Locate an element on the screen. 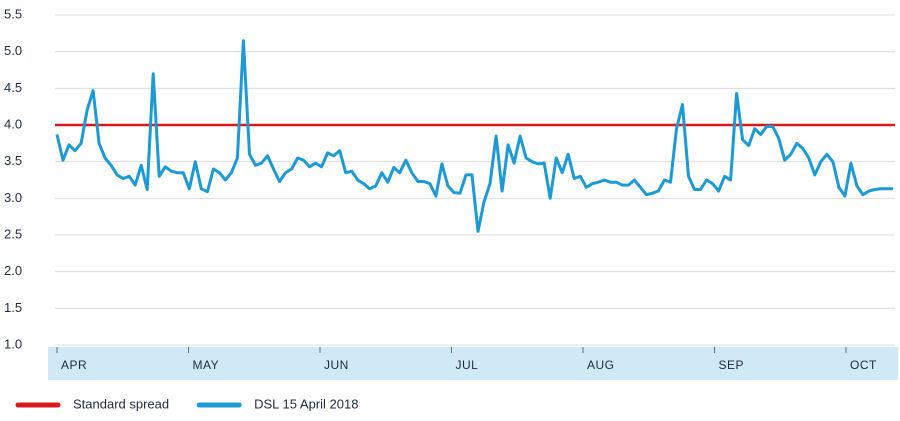 The height and width of the screenshot is (421, 900). x-tick-label: AUG is located at coordinates (601, 365).